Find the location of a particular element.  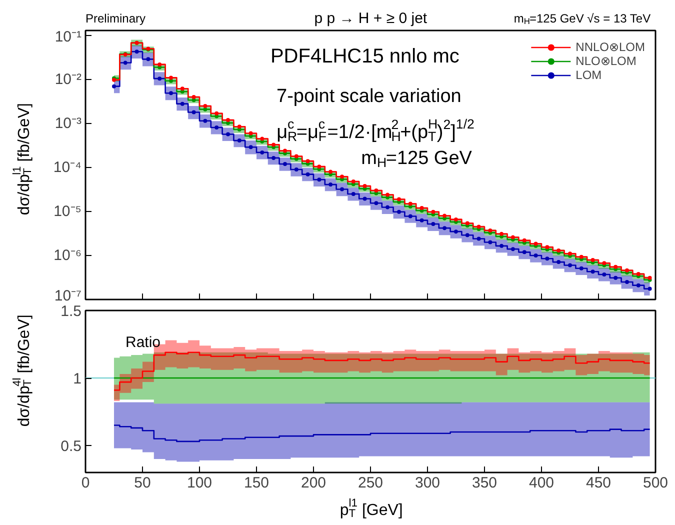

x-tick-label: 500 is located at coordinates (655, 483).